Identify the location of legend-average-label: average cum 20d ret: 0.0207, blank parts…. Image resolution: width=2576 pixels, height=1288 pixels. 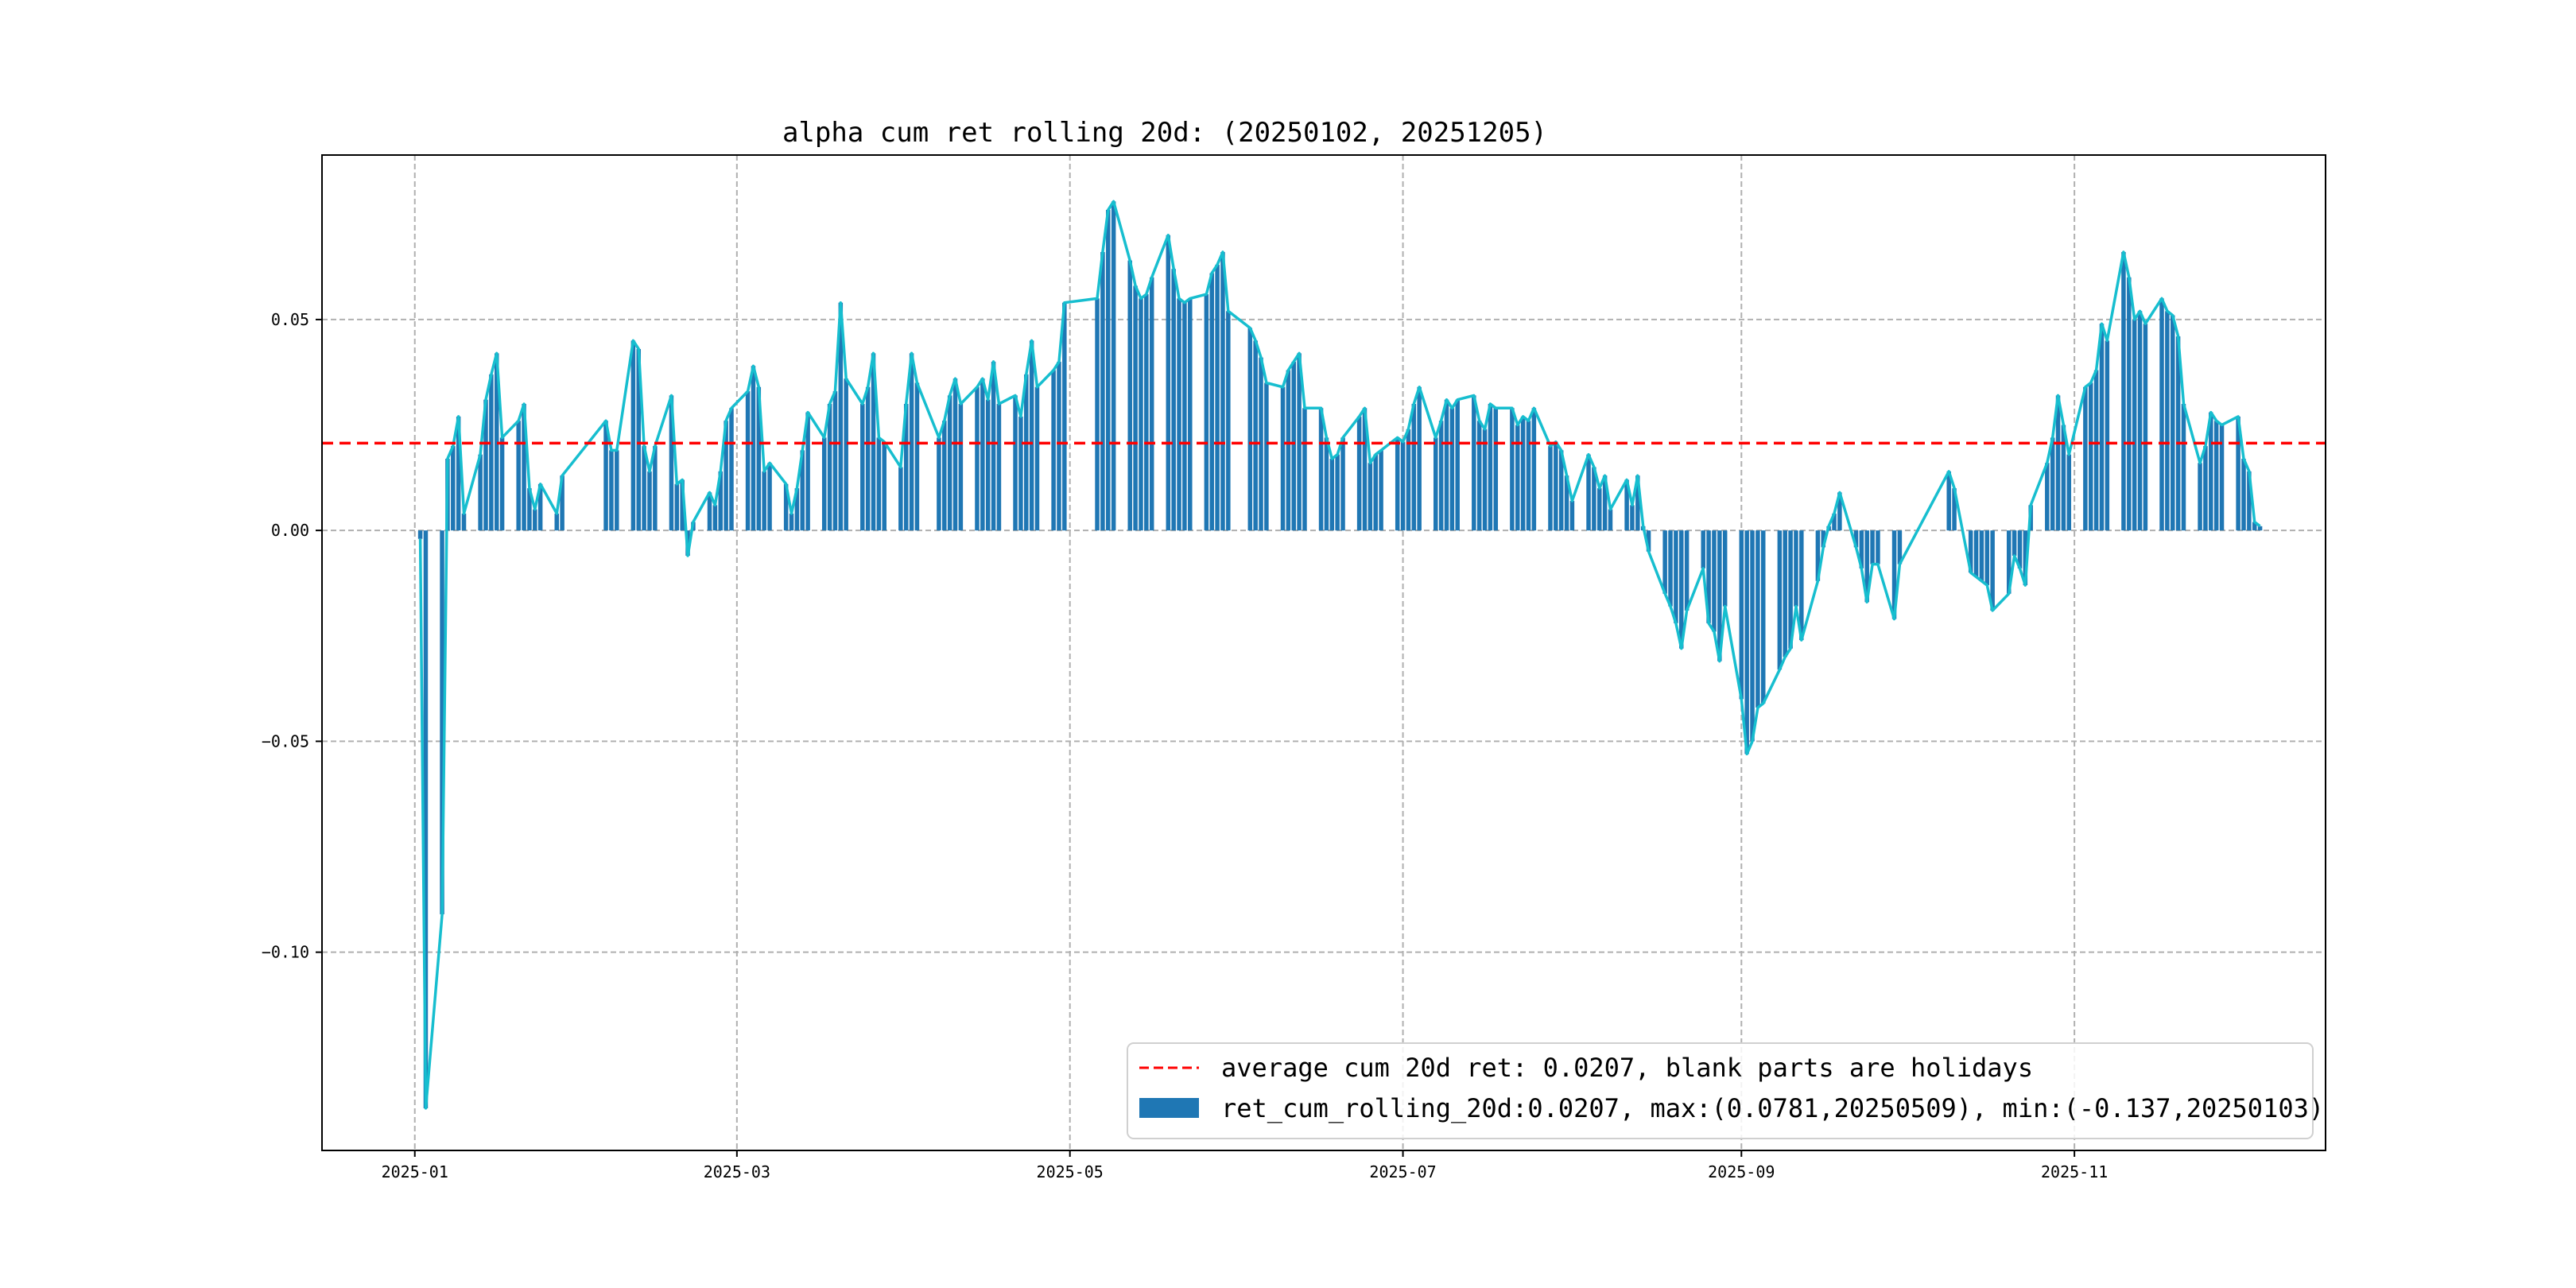
(1627, 1068).